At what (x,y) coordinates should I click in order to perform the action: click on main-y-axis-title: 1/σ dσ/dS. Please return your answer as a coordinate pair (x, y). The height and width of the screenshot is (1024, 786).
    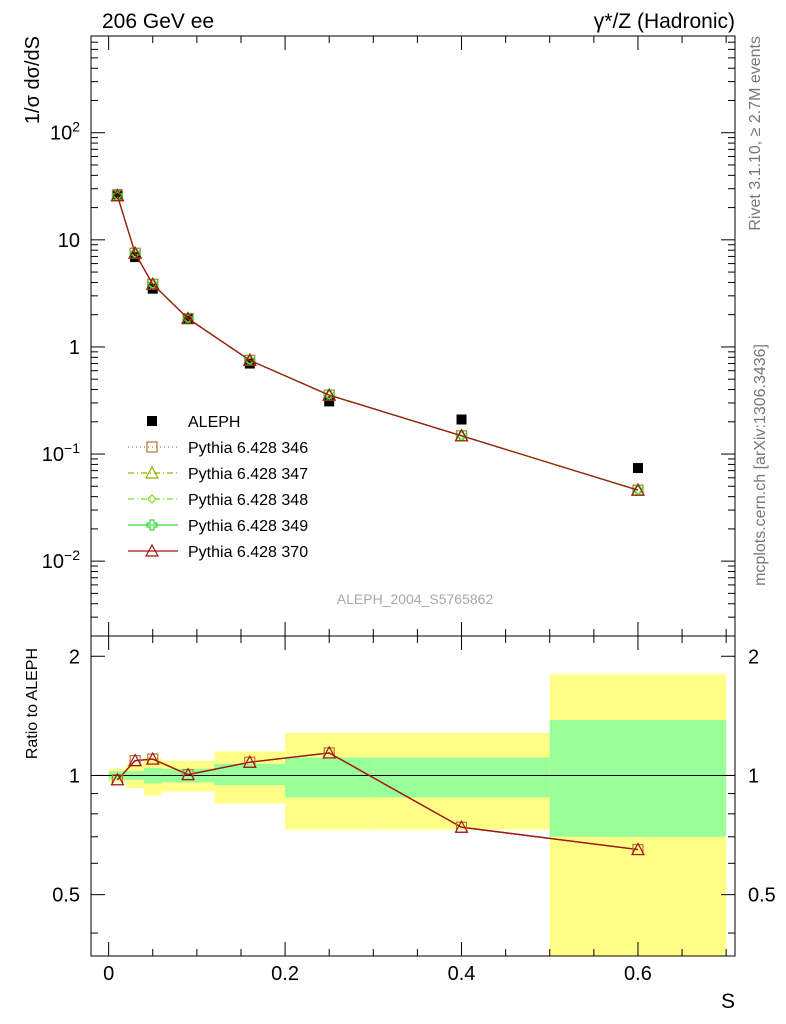
    Looking at the image, I should click on (33, 80).